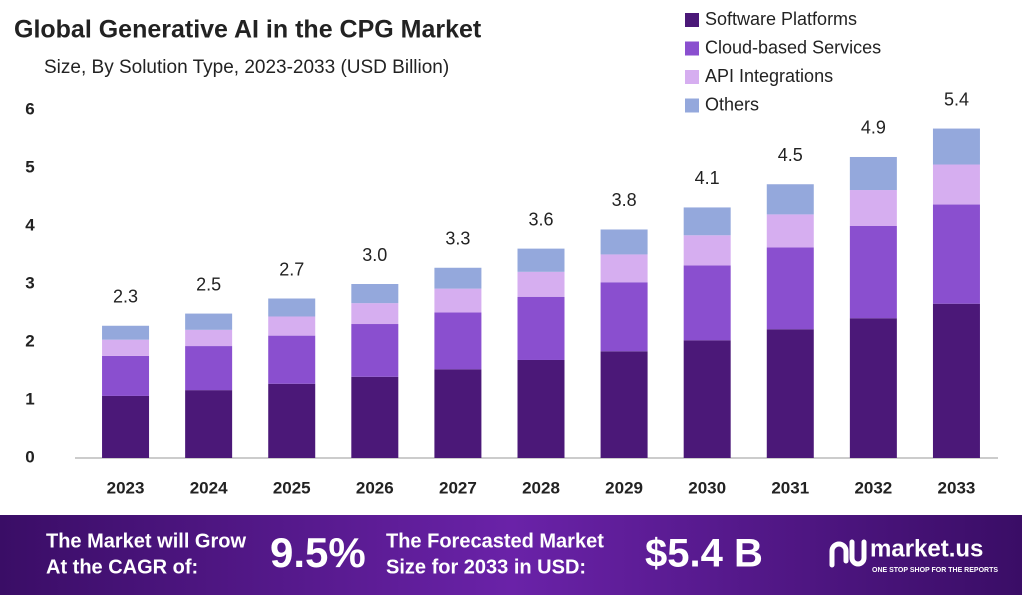  Describe the element at coordinates (707, 178) in the screenshot. I see `total-label: 4.1` at that location.